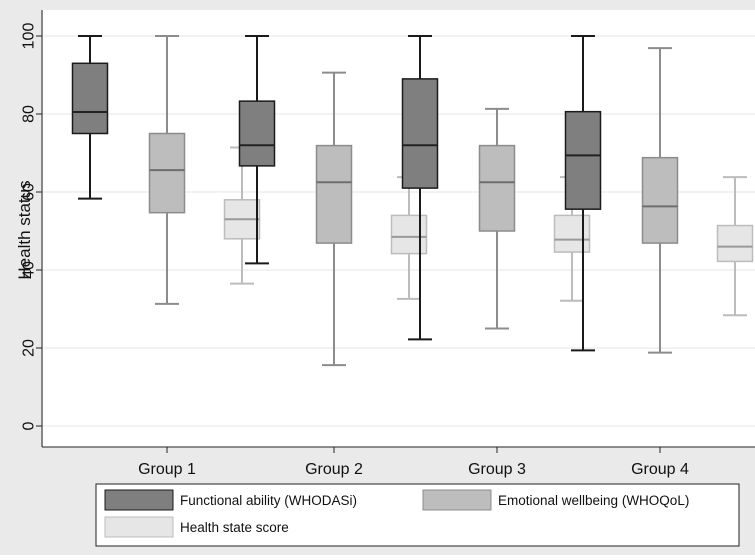  Describe the element at coordinates (660, 469) in the screenshot. I see `x-tick-label: Group 4` at that location.